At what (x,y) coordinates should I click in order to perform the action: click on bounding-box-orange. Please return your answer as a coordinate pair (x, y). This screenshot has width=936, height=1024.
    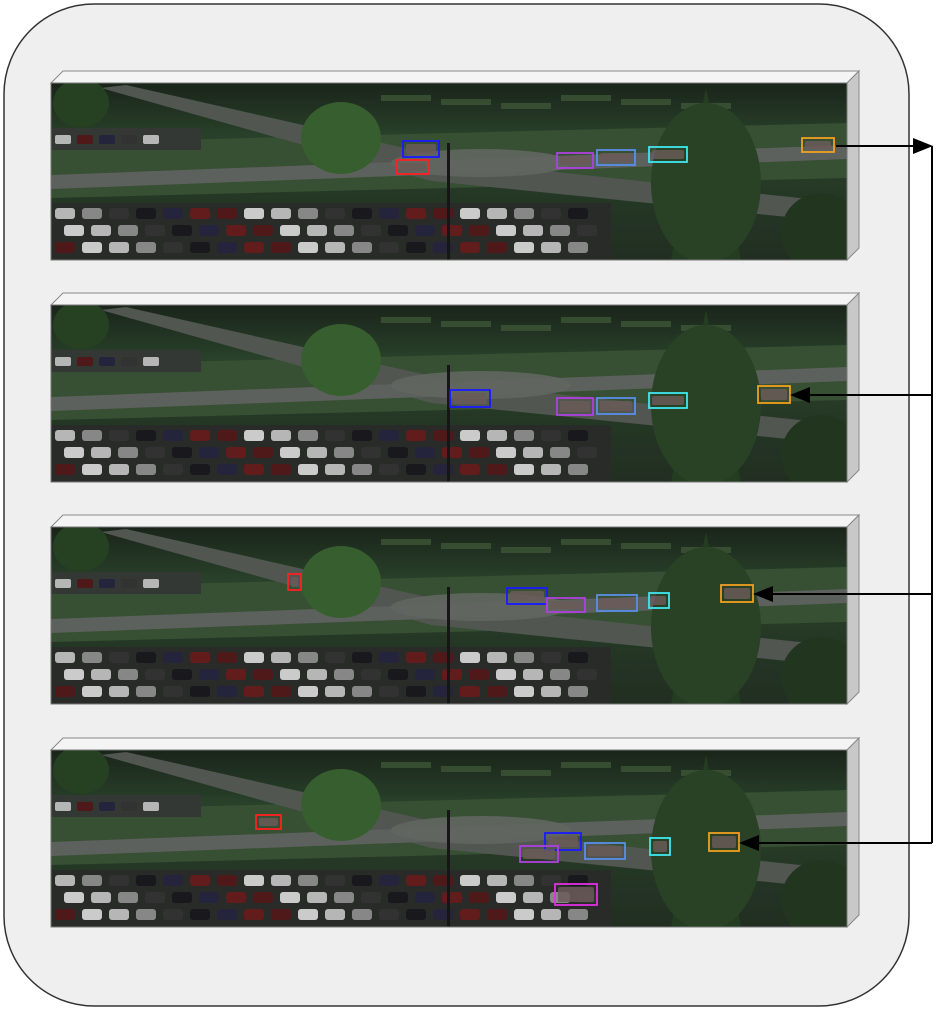
    Looking at the image, I should click on (818, 145).